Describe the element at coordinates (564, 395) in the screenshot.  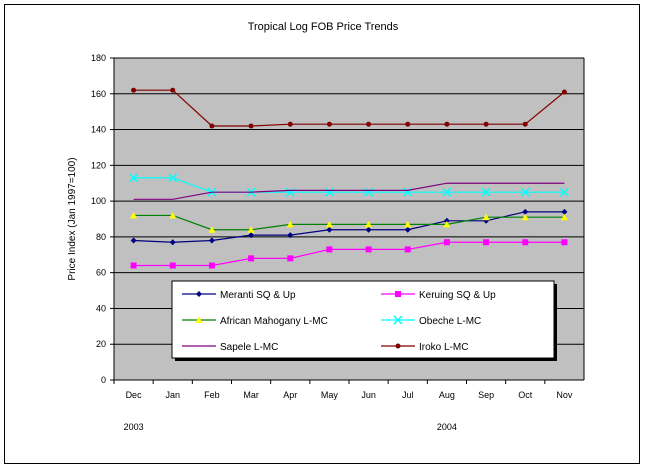
I see `x-tick-label: Nov` at that location.